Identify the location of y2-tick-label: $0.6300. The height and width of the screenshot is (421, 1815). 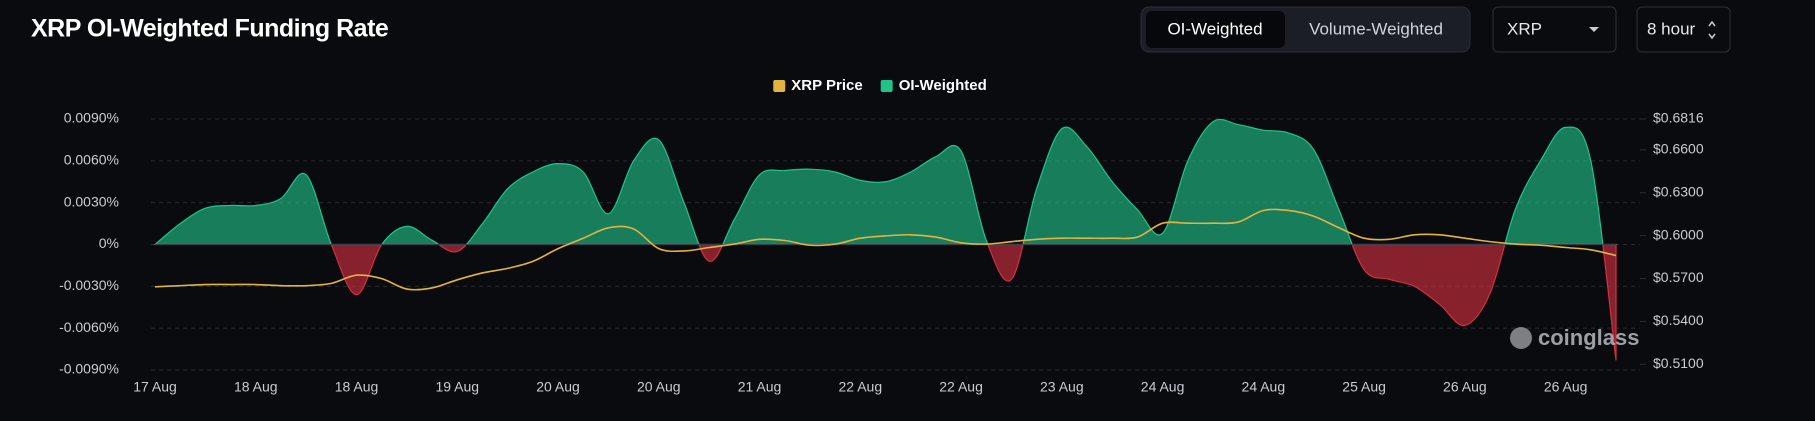
(1678, 191).